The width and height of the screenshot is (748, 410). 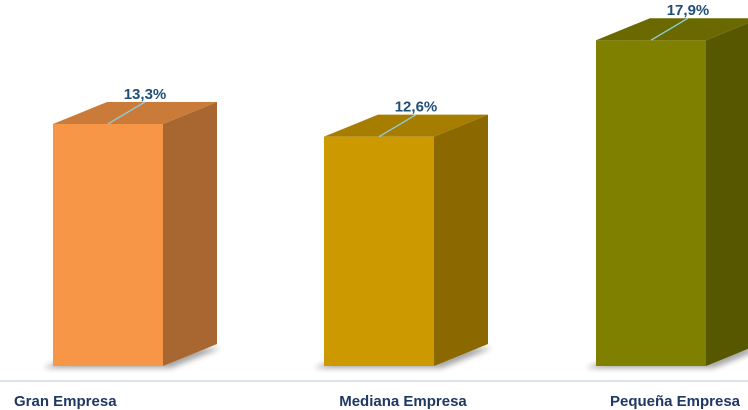 I want to click on bar-side-pequena-empresa, so click(x=727, y=194).